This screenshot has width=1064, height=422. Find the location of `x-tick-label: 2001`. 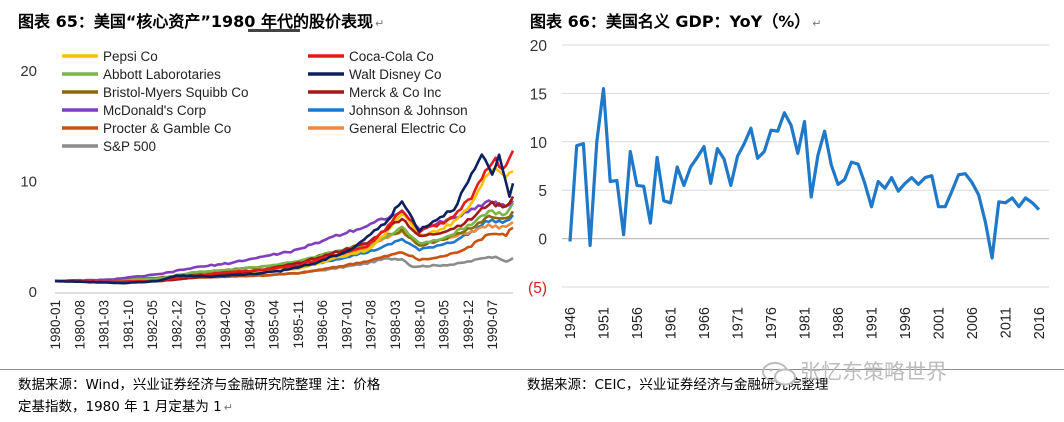

x-tick-label: 2001 is located at coordinates (940, 323).